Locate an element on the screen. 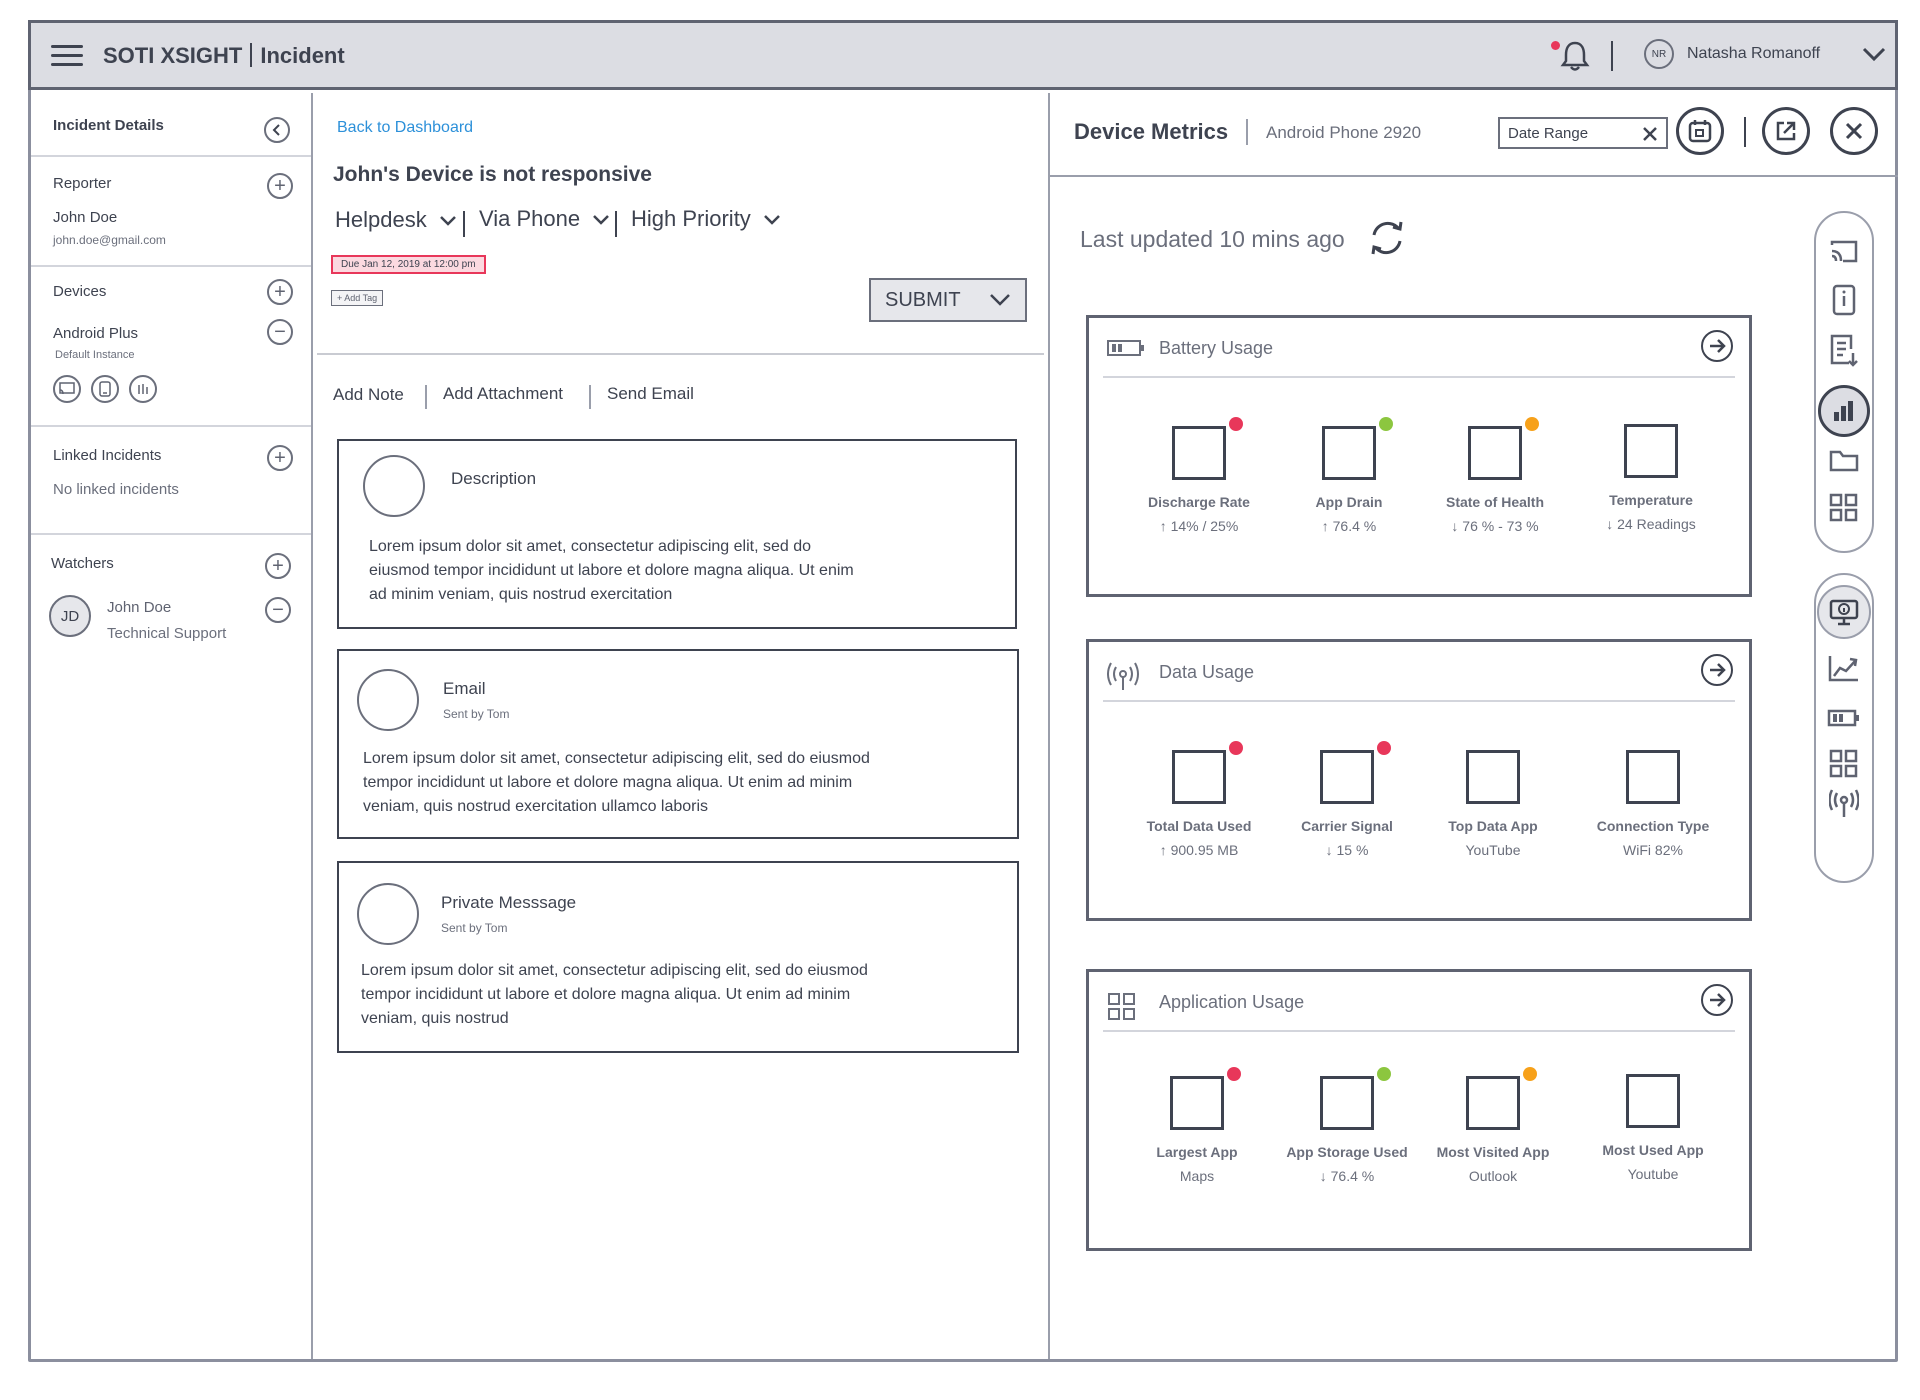 The width and height of the screenshot is (1920, 1400). metric-value: ↑ 14% / 25% is located at coordinates (1199, 526).